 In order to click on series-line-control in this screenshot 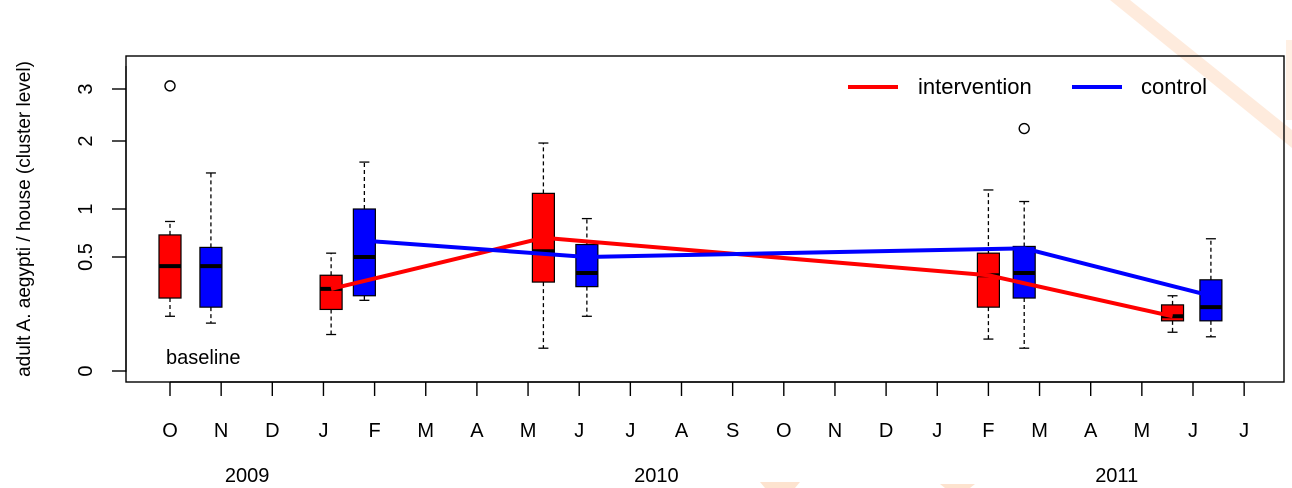, I will do `click(788, 268)`.